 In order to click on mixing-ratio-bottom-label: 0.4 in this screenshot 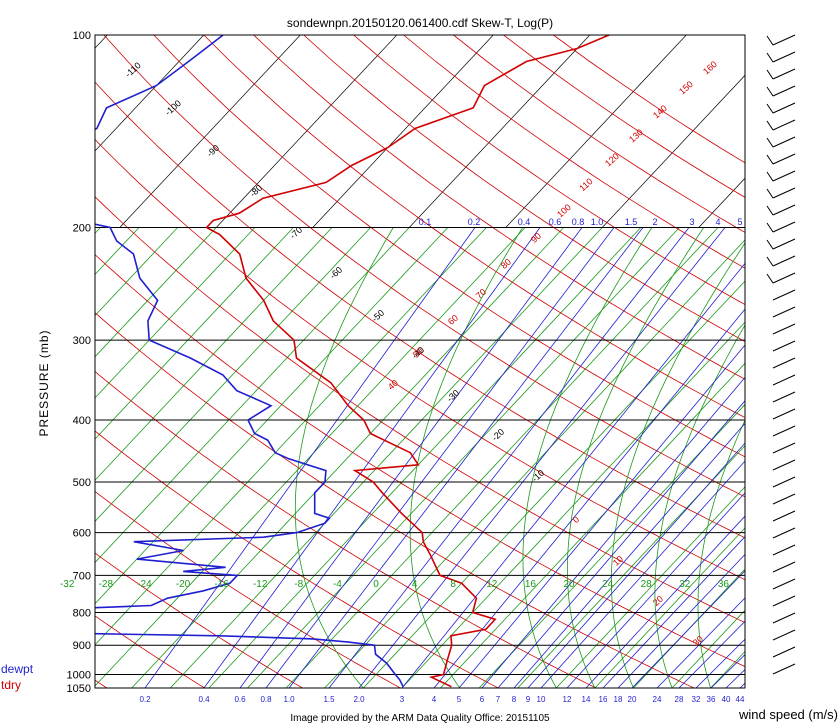, I will do `click(204, 699)`.